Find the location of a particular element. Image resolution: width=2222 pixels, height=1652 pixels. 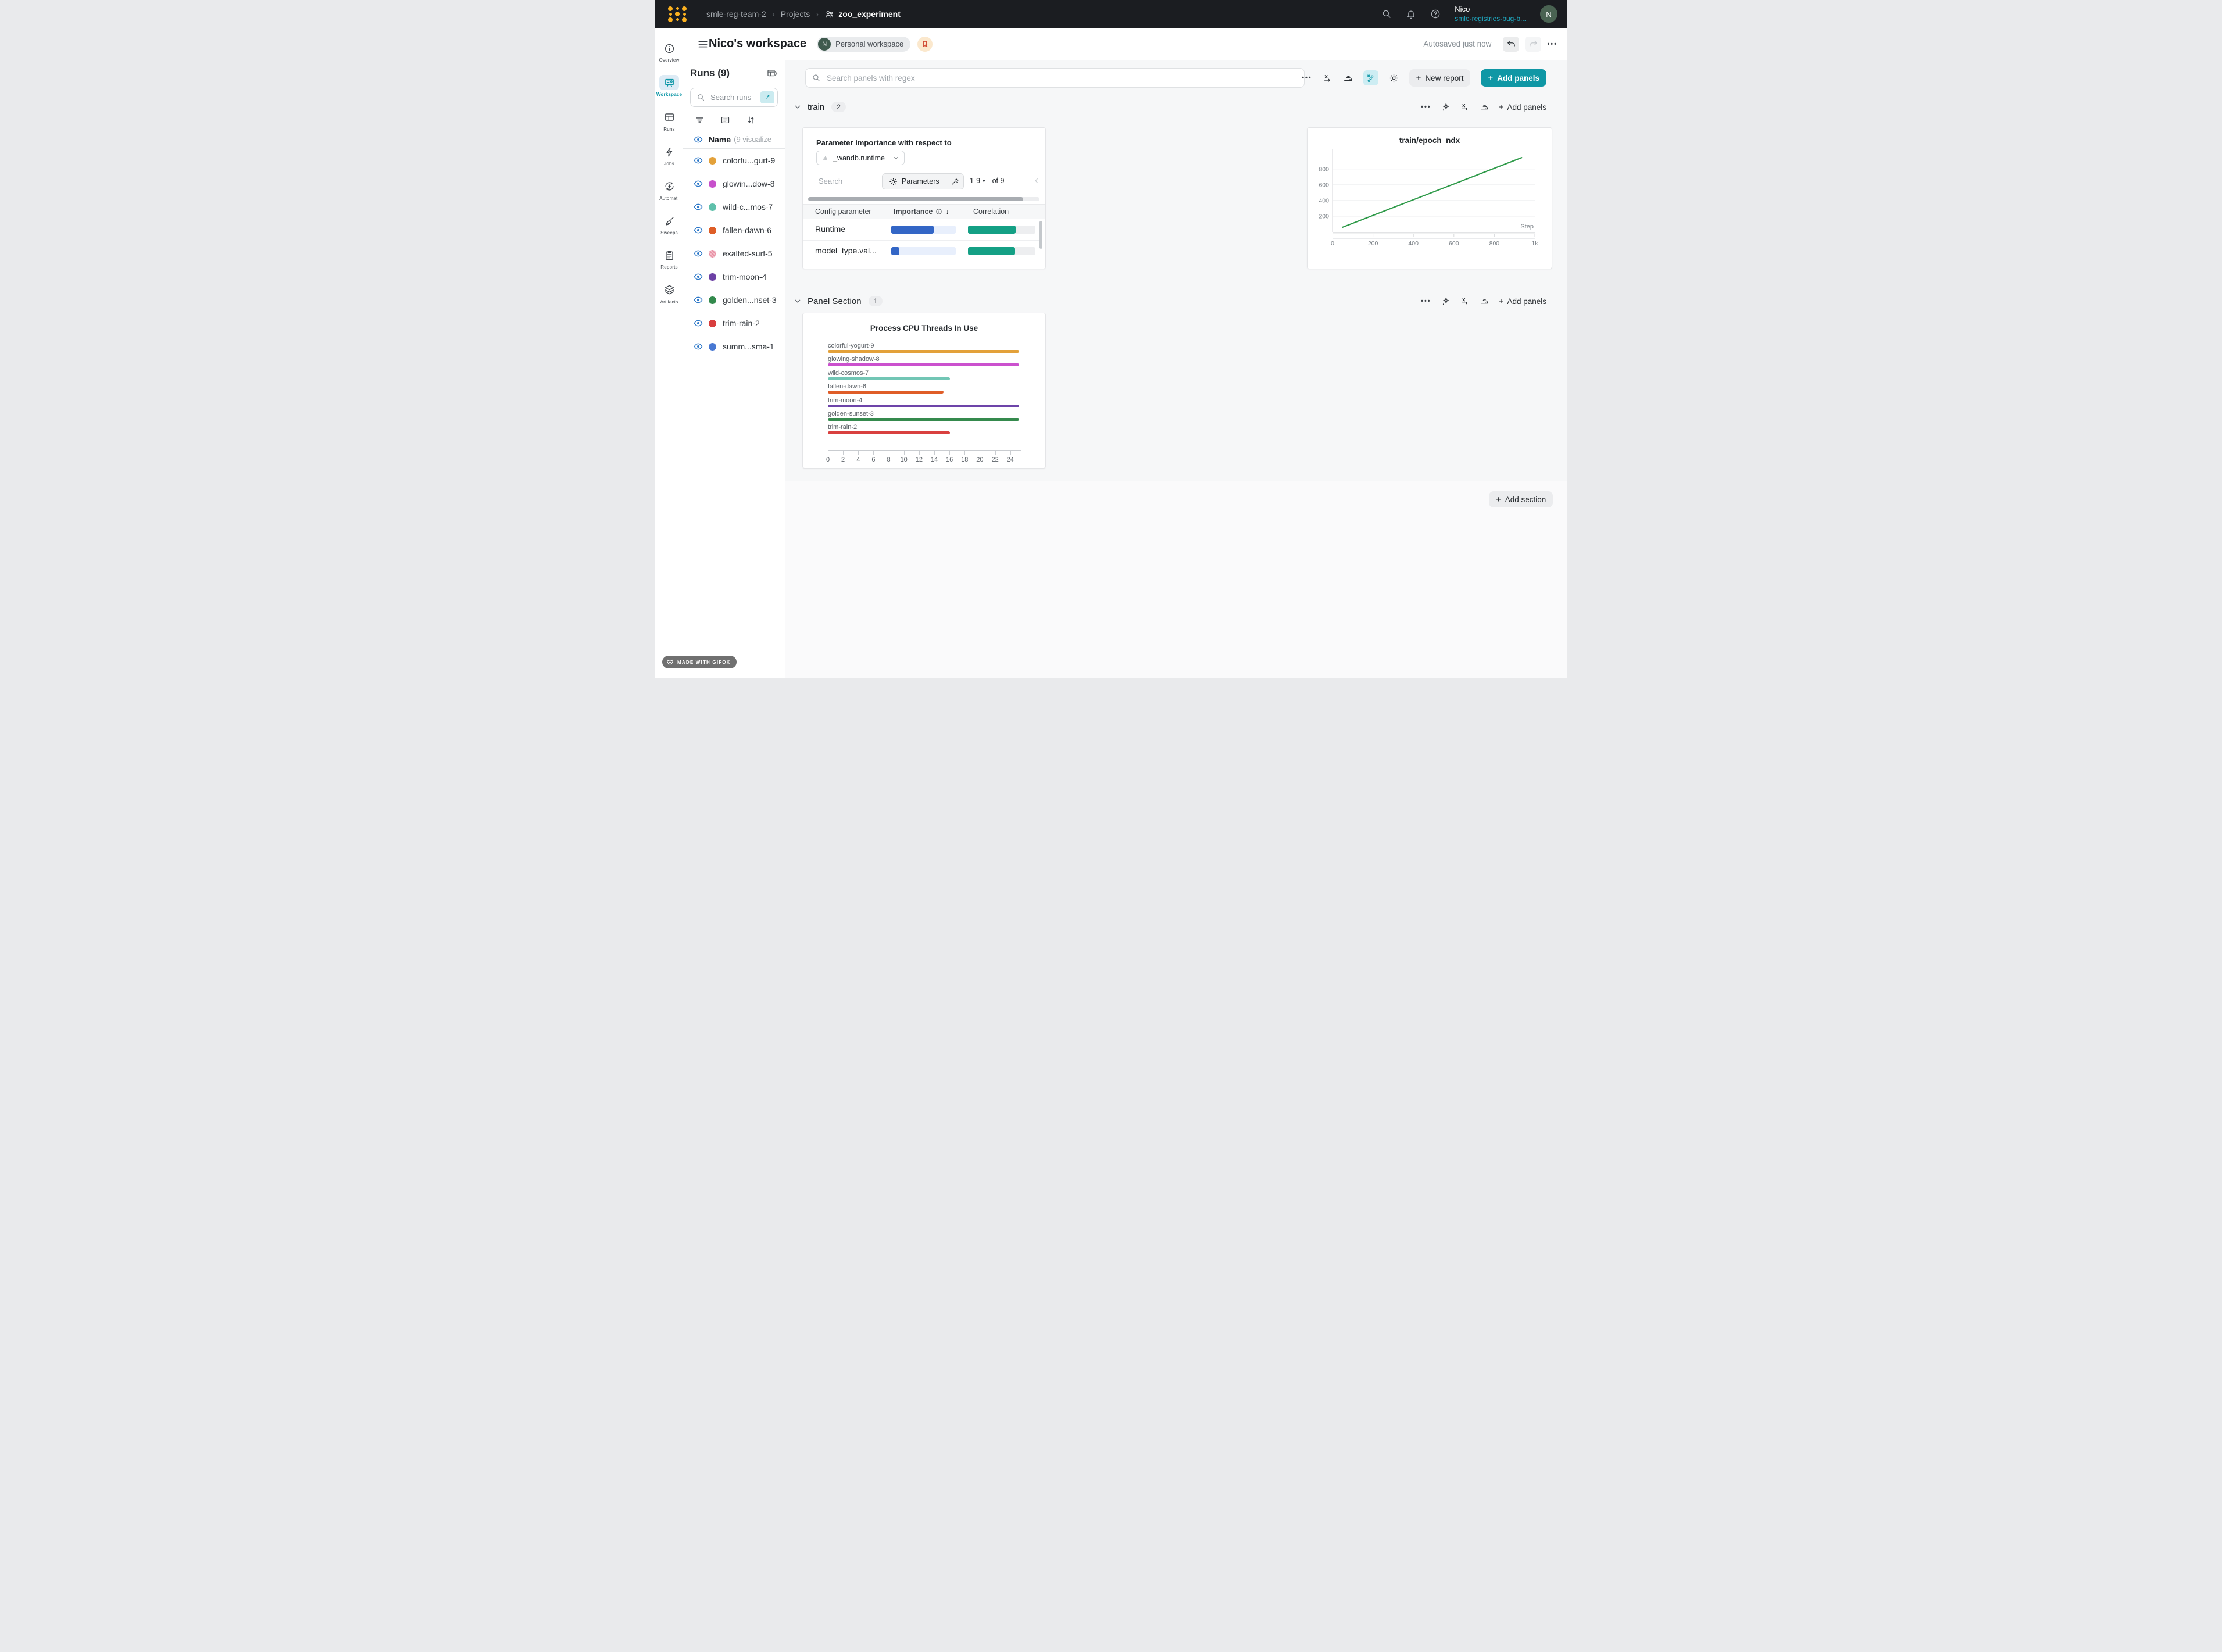

section-title: train is located at coordinates (816, 107).